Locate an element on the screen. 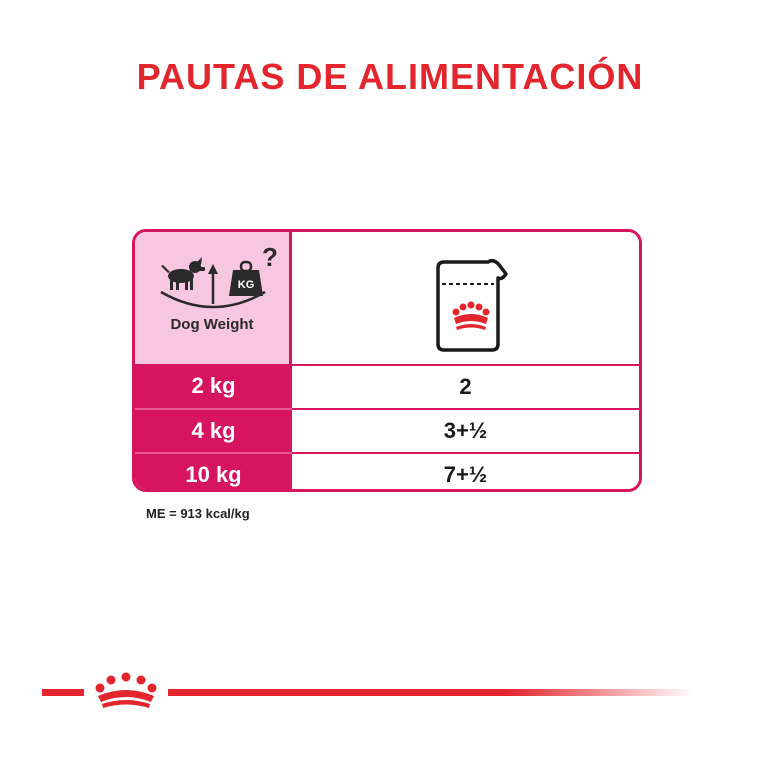  kg-label: KG is located at coordinates (246, 285).